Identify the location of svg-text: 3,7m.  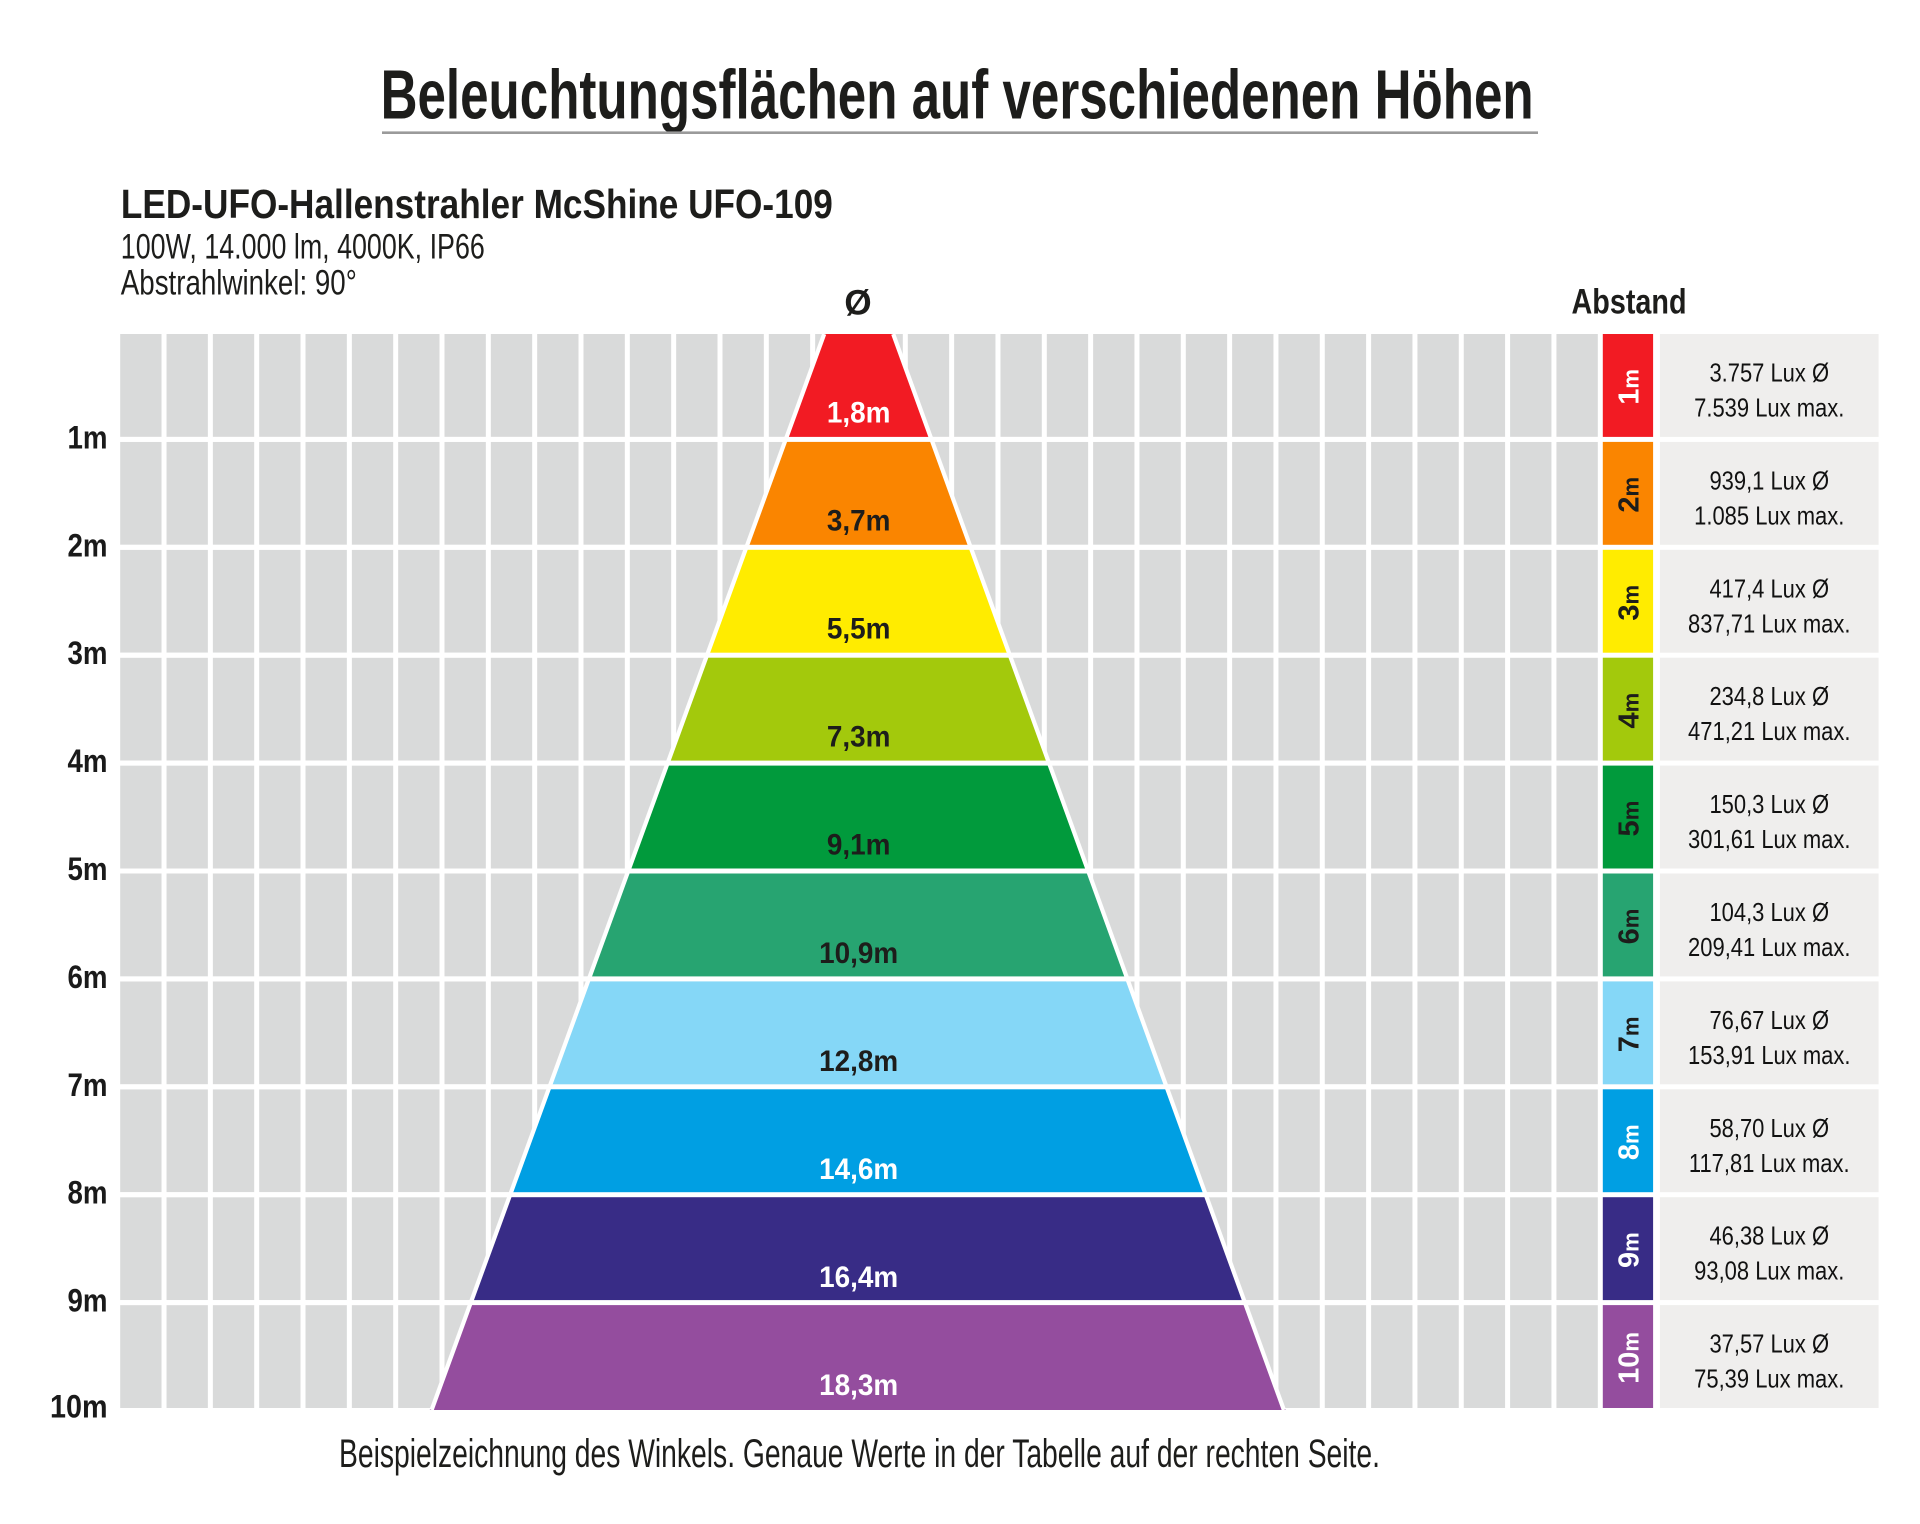
(859, 520).